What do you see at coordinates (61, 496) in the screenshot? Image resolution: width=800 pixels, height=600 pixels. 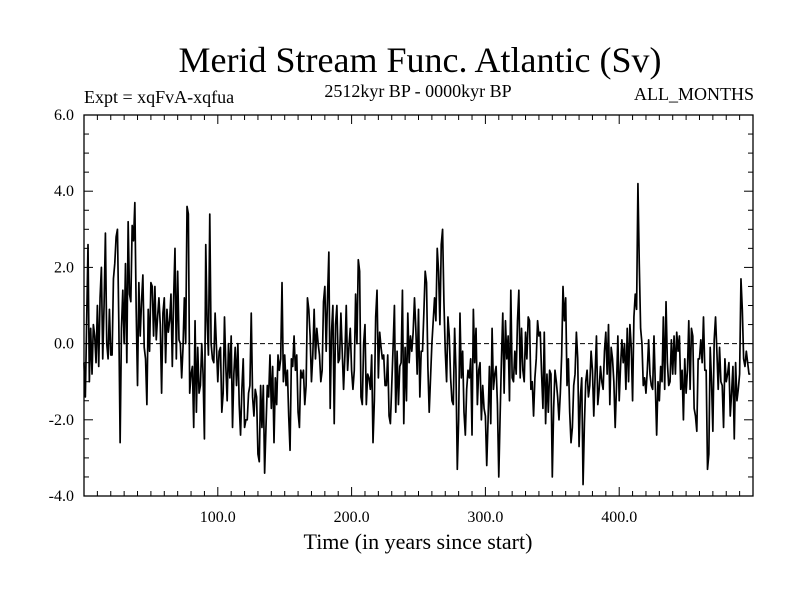 I see `y-tick-label: -4.0` at bounding box center [61, 496].